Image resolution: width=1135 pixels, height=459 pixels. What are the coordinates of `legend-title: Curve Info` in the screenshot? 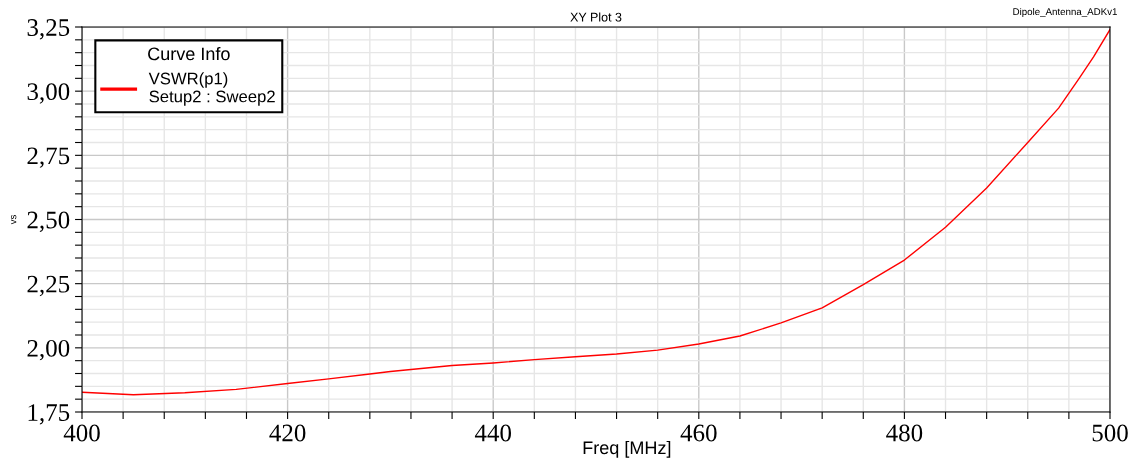 It's located at (189, 54).